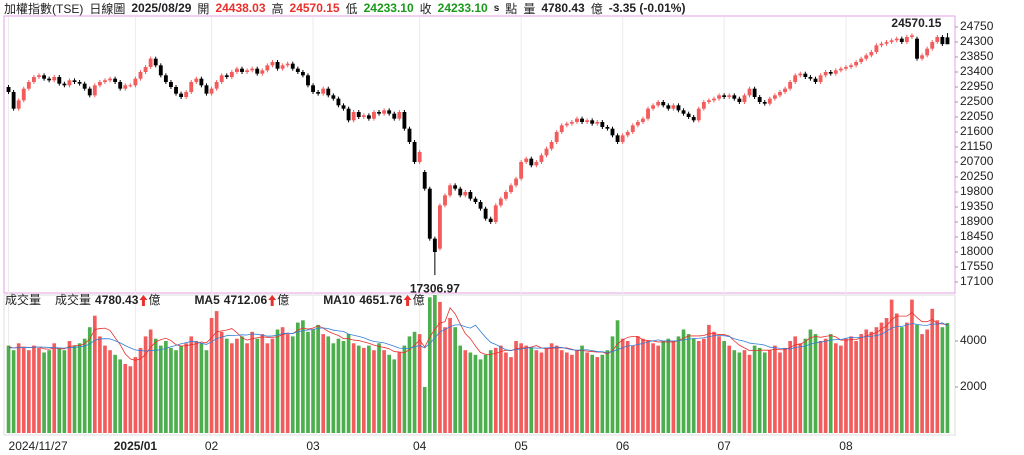 The width and height of the screenshot is (1024, 455). Describe the element at coordinates (977, 221) in the screenshot. I see `y-tick-label: 18900` at that location.